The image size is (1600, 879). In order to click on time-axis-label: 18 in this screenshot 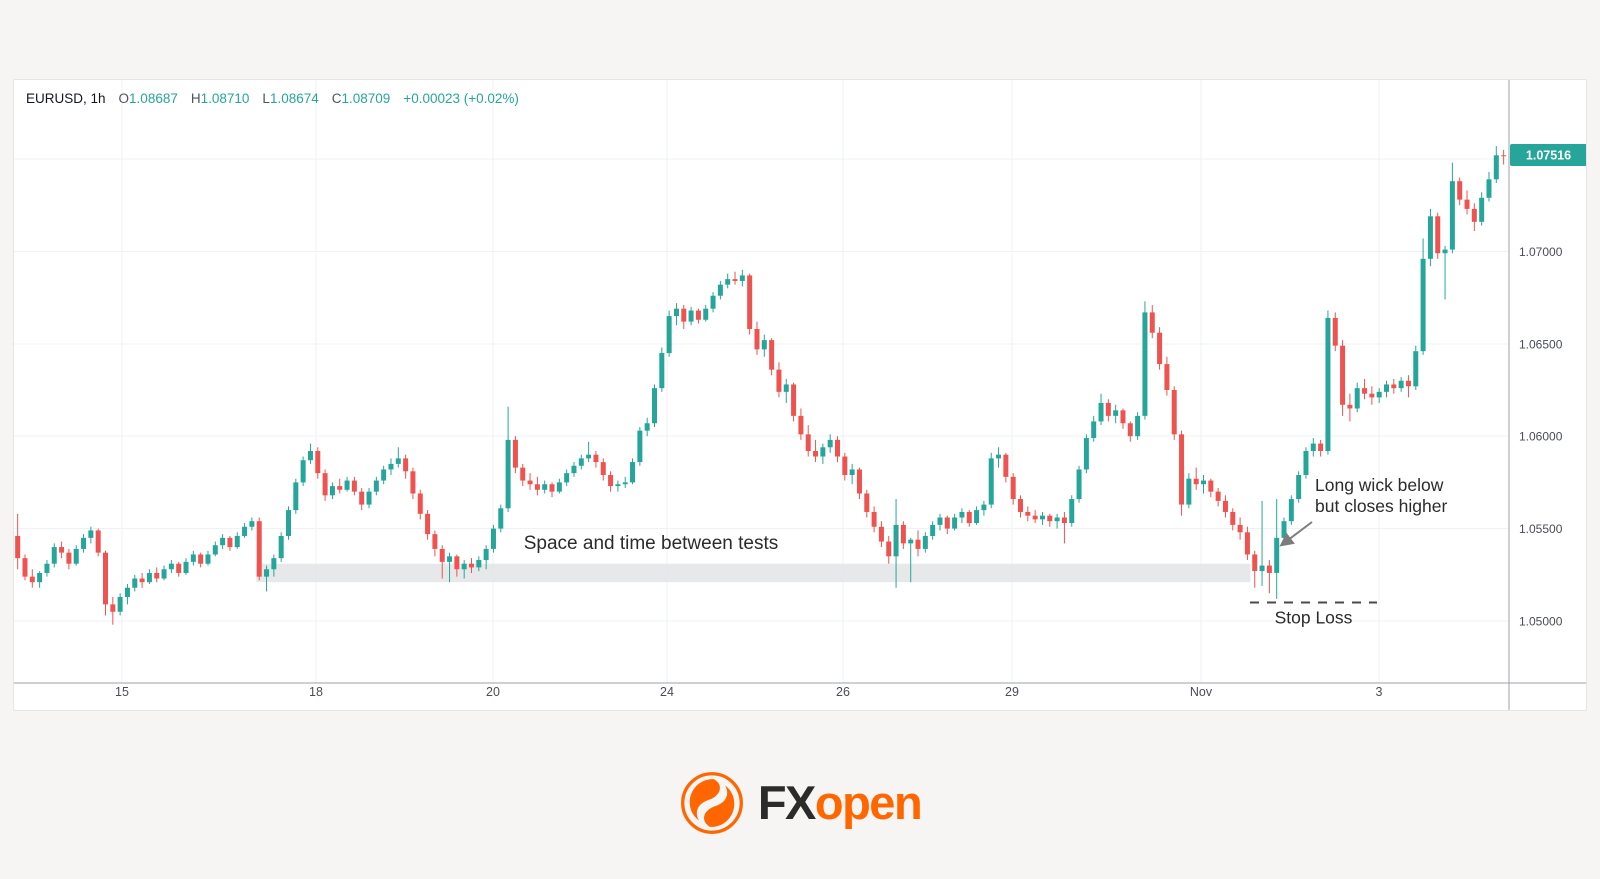, I will do `click(316, 692)`.